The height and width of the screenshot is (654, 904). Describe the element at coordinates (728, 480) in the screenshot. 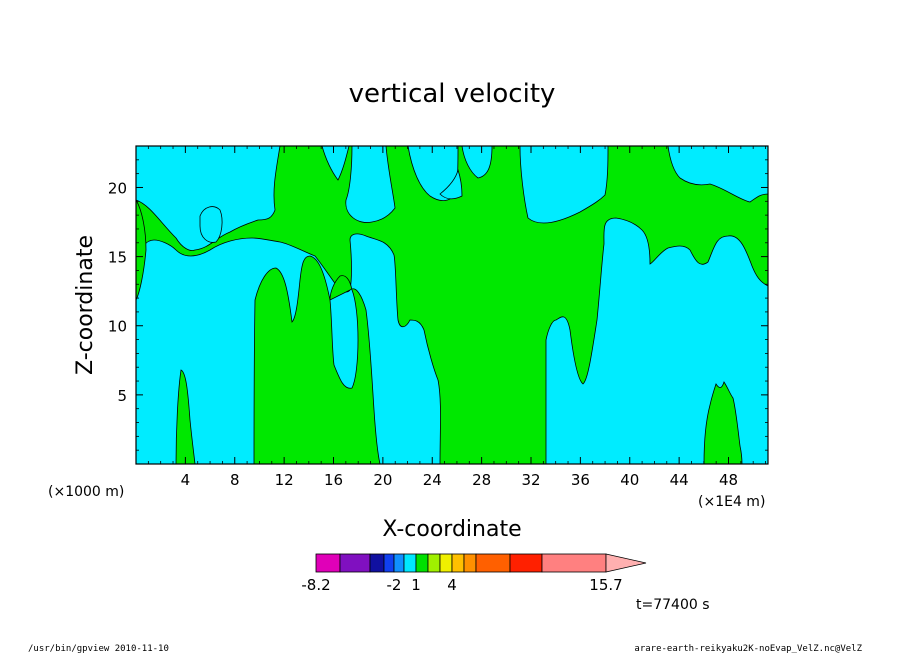

I see `x-tick-label: 48` at that location.